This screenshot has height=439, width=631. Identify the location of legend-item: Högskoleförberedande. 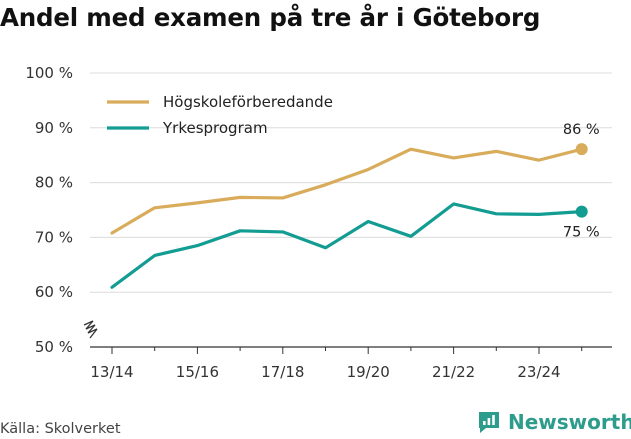
(220, 102).